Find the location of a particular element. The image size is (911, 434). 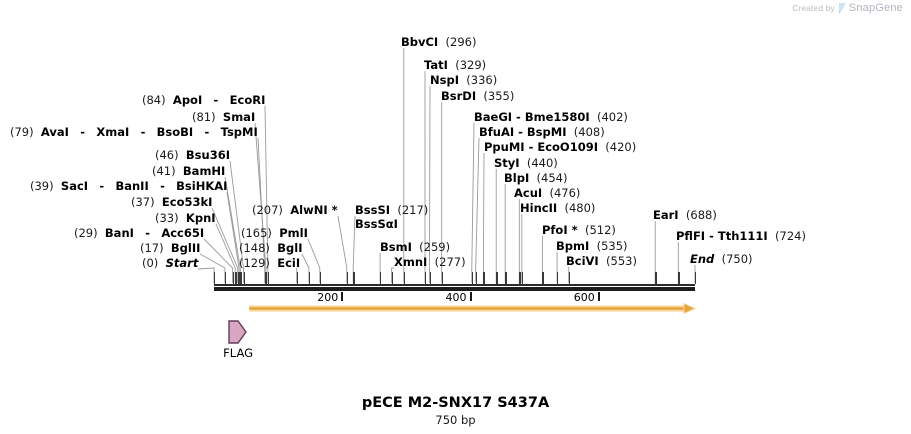

enzyme-label-bsu36i: (46) Bsu36I is located at coordinates (192, 155).